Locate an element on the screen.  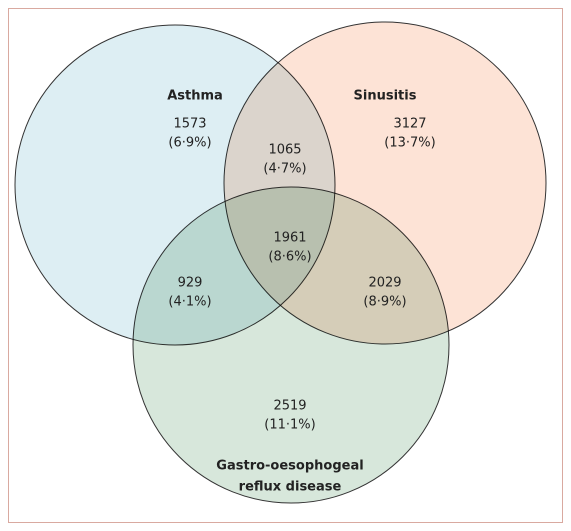
region-count: 2519 is located at coordinates (289, 406).